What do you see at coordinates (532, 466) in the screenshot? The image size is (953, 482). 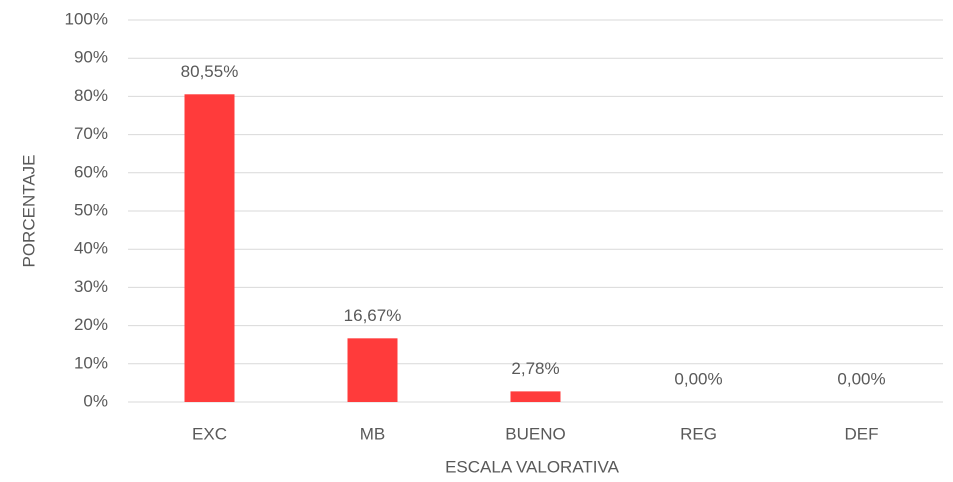 I see `x-axis-title: ESCALA VALORATIVA` at bounding box center [532, 466].